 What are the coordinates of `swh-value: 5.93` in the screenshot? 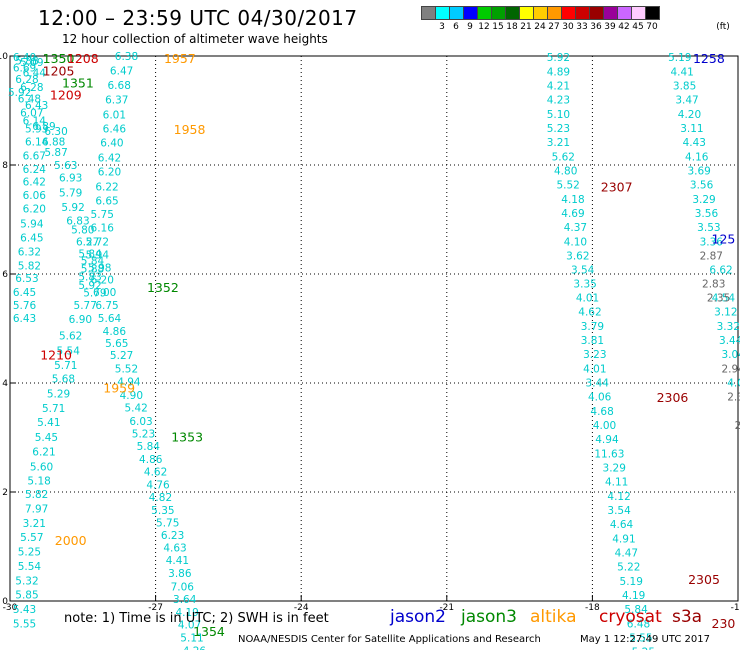 It's located at (36, 129).